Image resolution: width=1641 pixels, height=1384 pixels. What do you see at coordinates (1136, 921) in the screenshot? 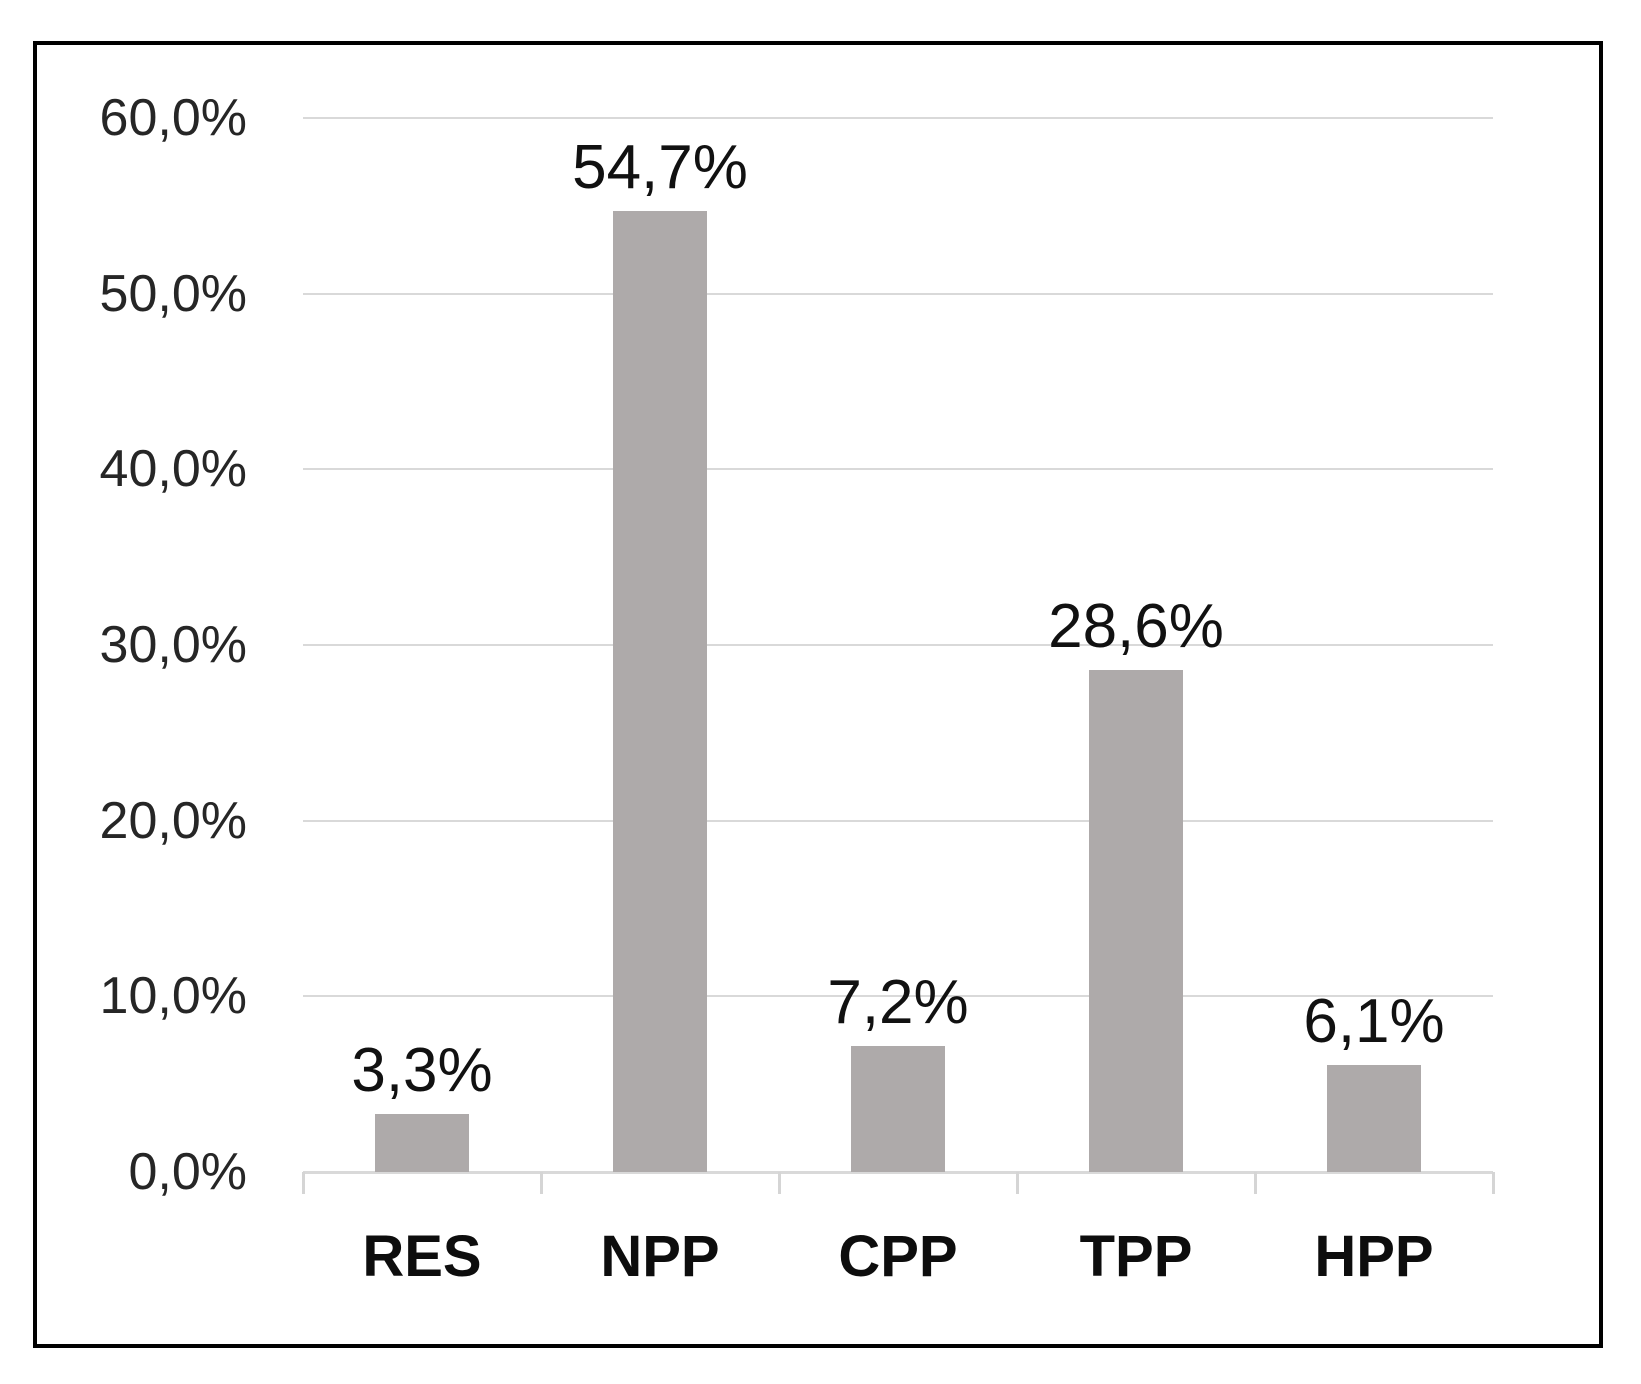
I see `bar-TPP` at bounding box center [1136, 921].